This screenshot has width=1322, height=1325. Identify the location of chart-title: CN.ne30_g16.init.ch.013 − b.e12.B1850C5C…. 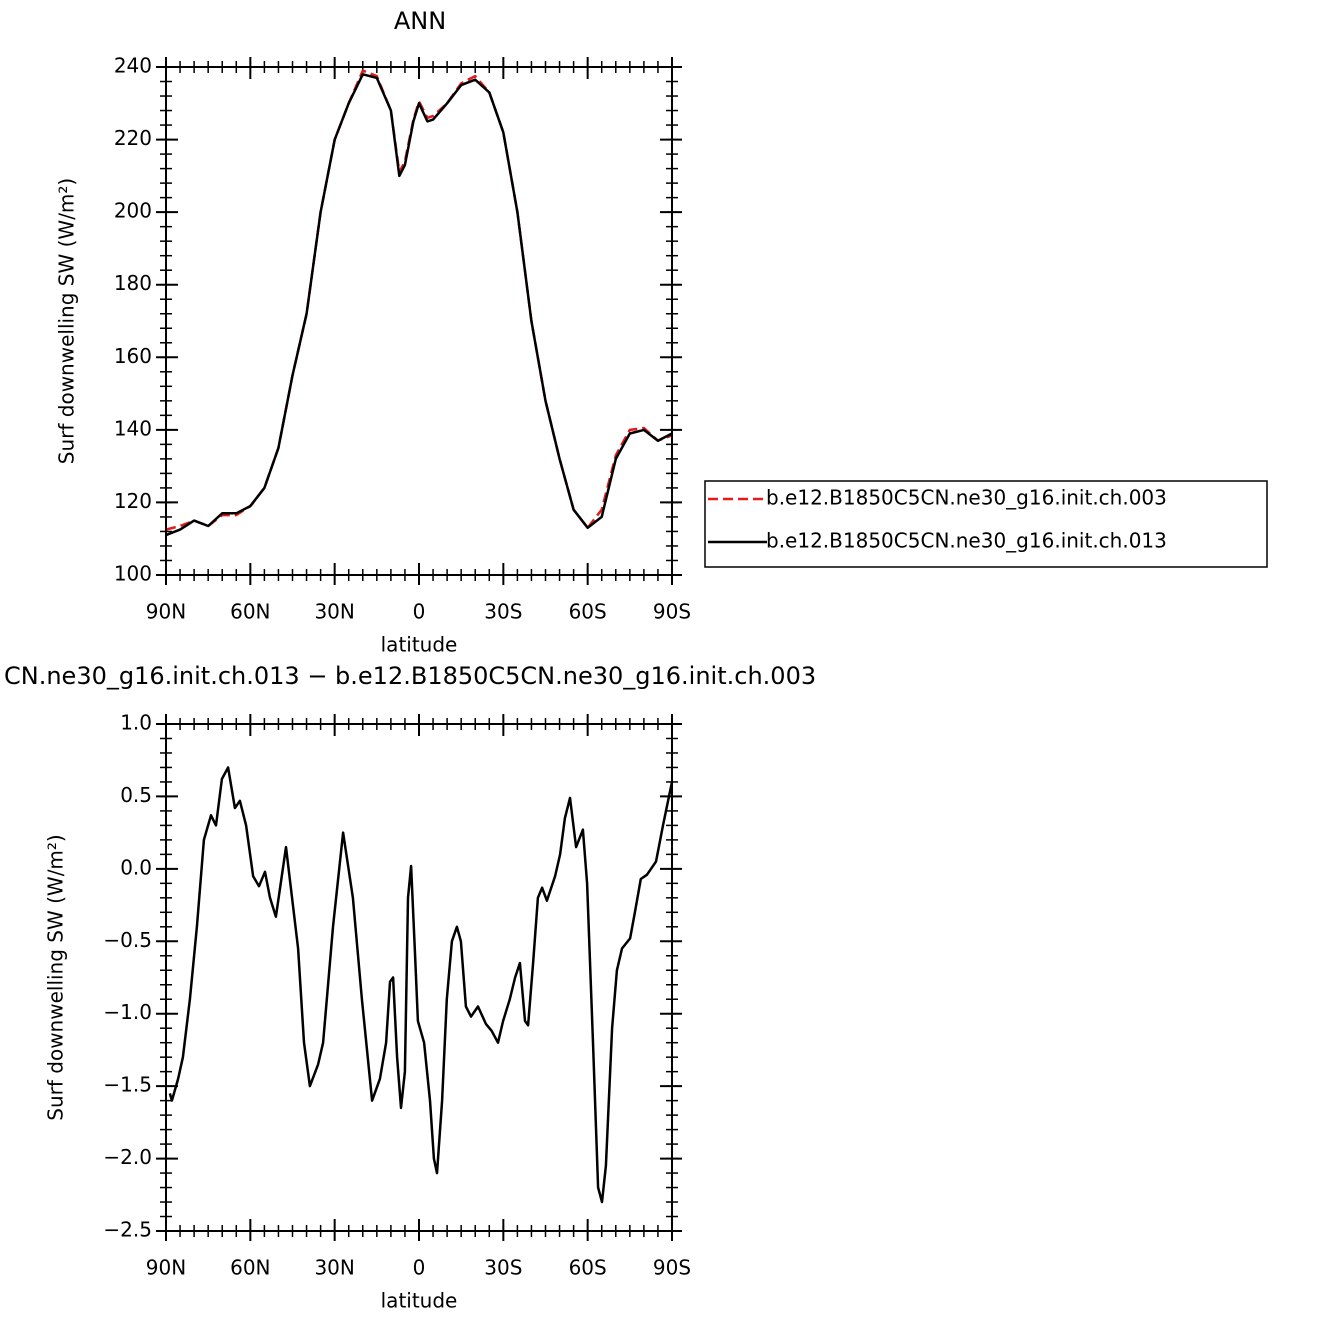
(410, 676).